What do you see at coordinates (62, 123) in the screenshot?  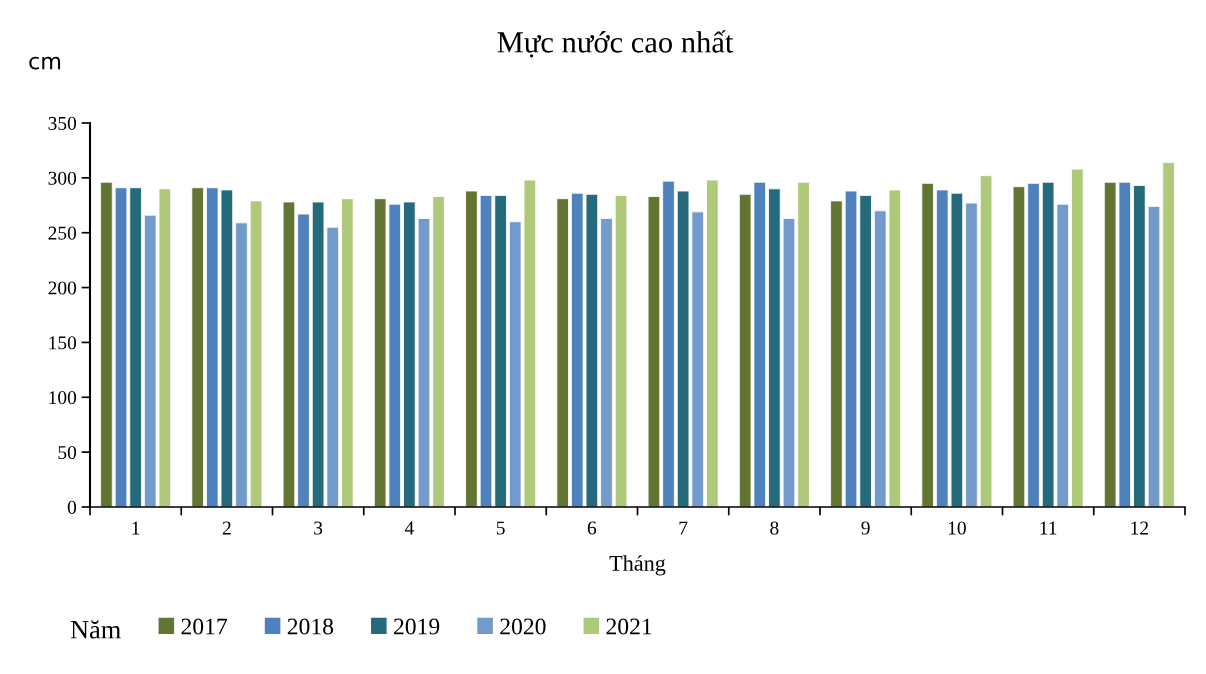 I see `y-tick-label: 350` at bounding box center [62, 123].